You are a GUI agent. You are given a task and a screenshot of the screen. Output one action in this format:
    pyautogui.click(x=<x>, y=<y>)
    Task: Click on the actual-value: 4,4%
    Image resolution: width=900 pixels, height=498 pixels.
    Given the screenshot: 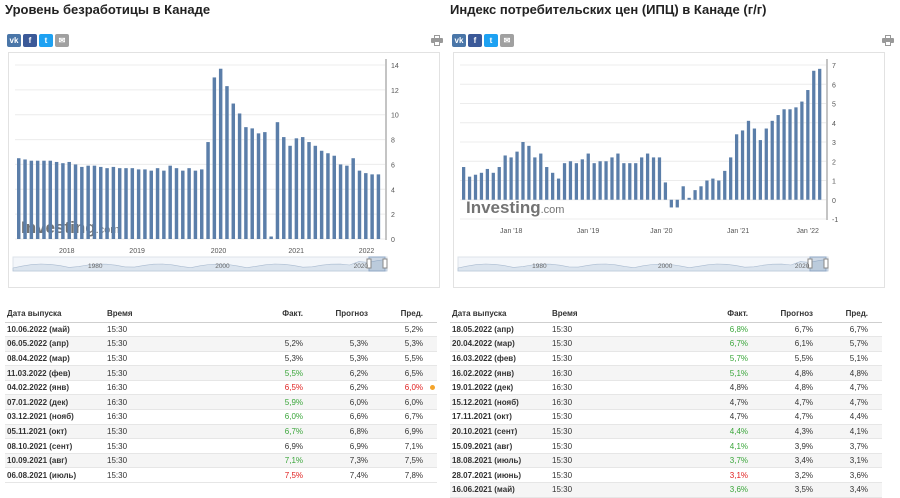 What is the action you would take?
    pyautogui.click(x=725, y=432)
    